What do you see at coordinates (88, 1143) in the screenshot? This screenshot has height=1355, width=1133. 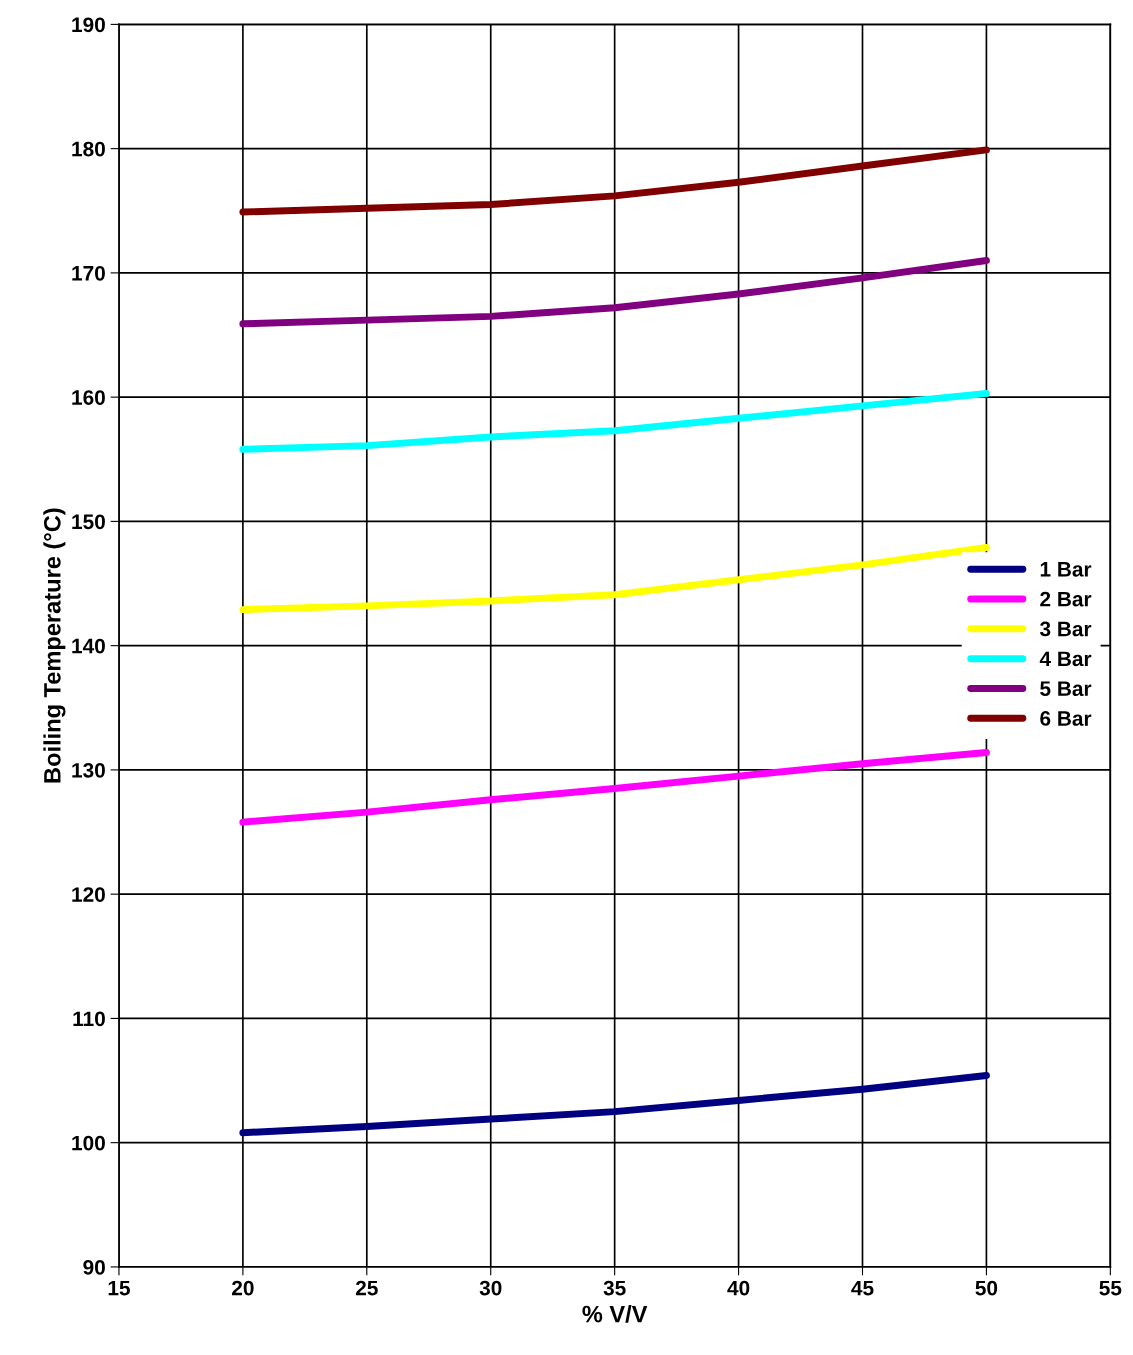 I see `y-tick-label: 100` at bounding box center [88, 1143].